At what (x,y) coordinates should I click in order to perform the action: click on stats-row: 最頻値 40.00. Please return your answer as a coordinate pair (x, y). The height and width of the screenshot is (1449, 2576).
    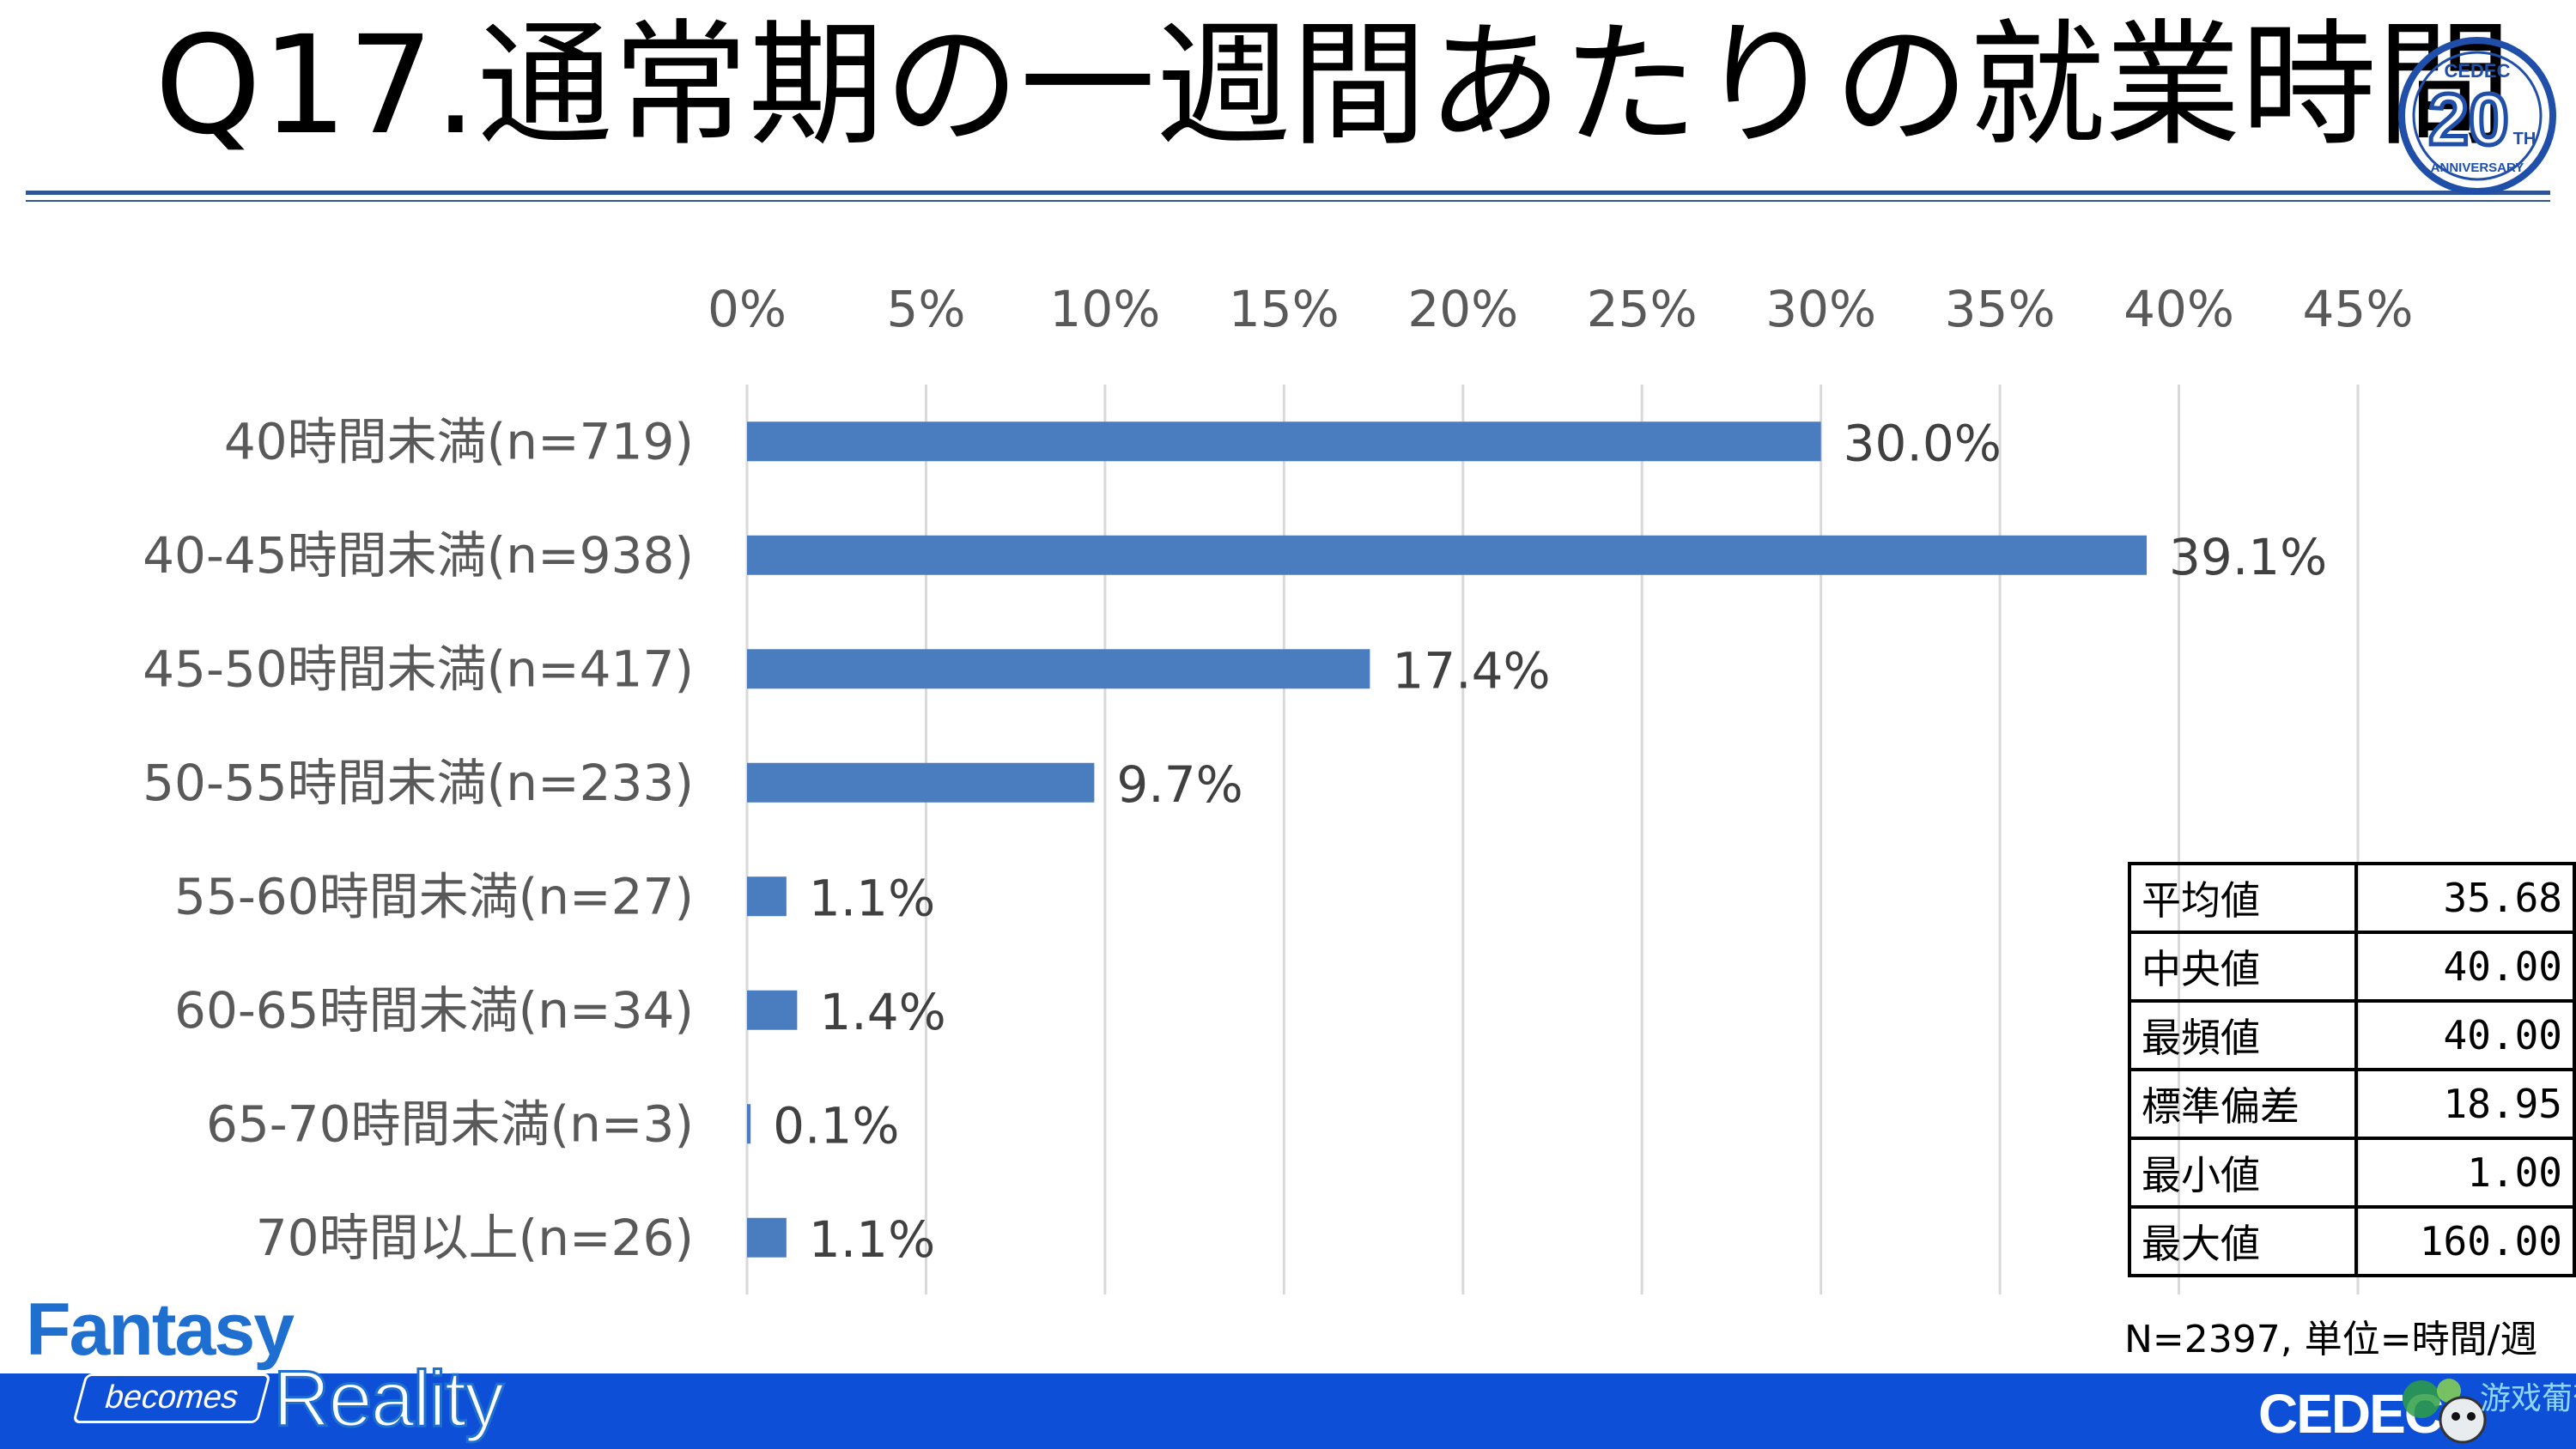
    Looking at the image, I should click on (2352, 1035).